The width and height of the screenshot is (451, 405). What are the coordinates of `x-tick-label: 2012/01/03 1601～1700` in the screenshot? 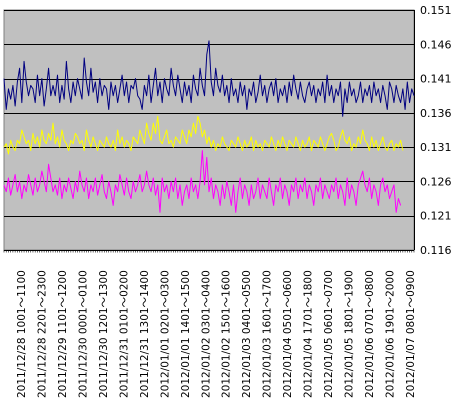 It's located at (268, 334).